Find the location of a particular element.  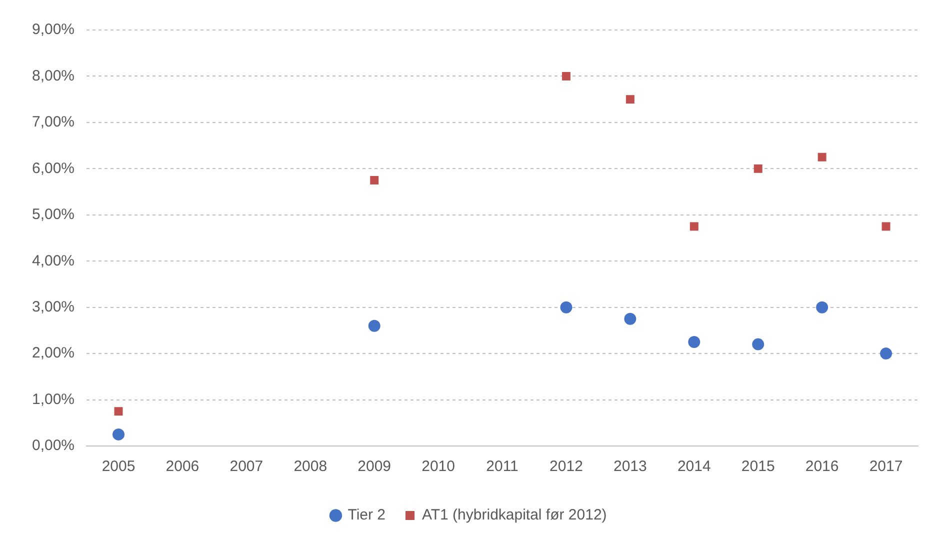

x-tick-label: 2007 is located at coordinates (247, 467).